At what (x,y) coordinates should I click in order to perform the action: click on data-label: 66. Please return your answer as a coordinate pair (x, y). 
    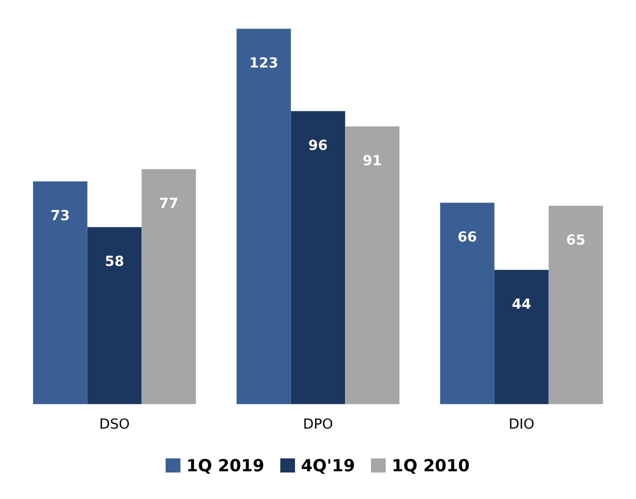
    Looking at the image, I should click on (467, 236).